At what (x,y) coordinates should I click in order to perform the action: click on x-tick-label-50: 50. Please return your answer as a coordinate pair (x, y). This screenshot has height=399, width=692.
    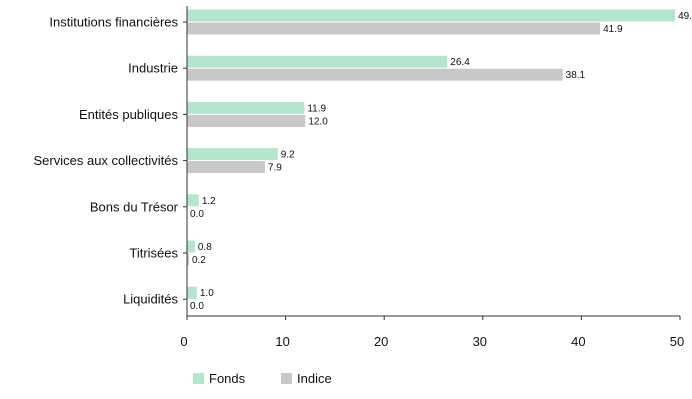
    Looking at the image, I should click on (677, 341).